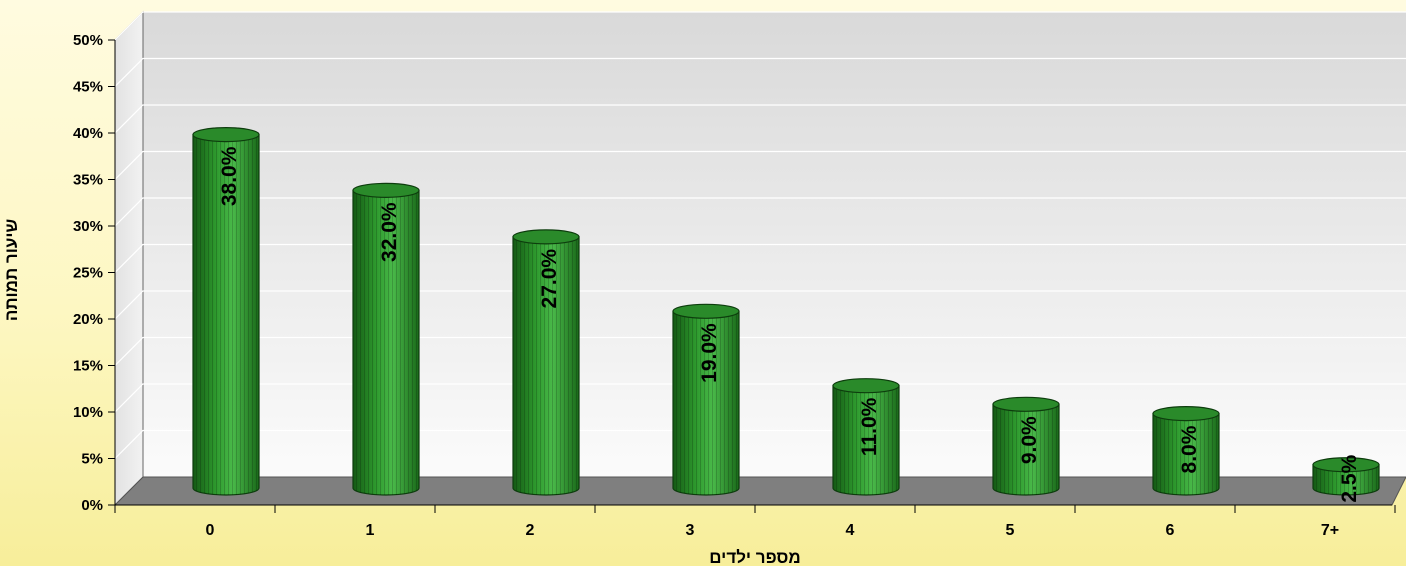 The image size is (1406, 566). Describe the element at coordinates (1029, 440) in the screenshot. I see `value-label: 9.0%` at that location.